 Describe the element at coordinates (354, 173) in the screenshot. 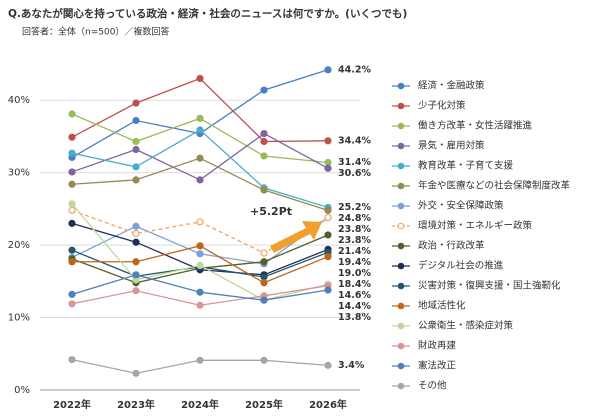

I see `value-label: 30.6%` at that location.